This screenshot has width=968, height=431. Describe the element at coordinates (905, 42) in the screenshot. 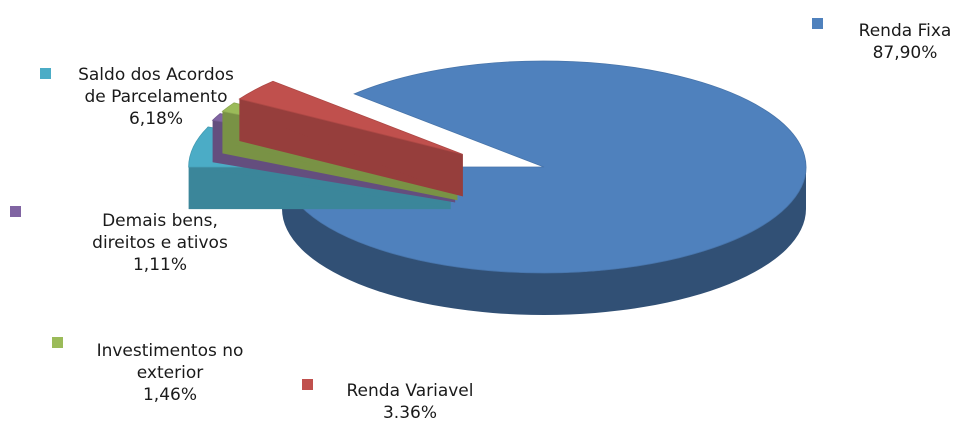

I see `legend-label-renda-fixa: Renda Fixa 87,90%` at that location.